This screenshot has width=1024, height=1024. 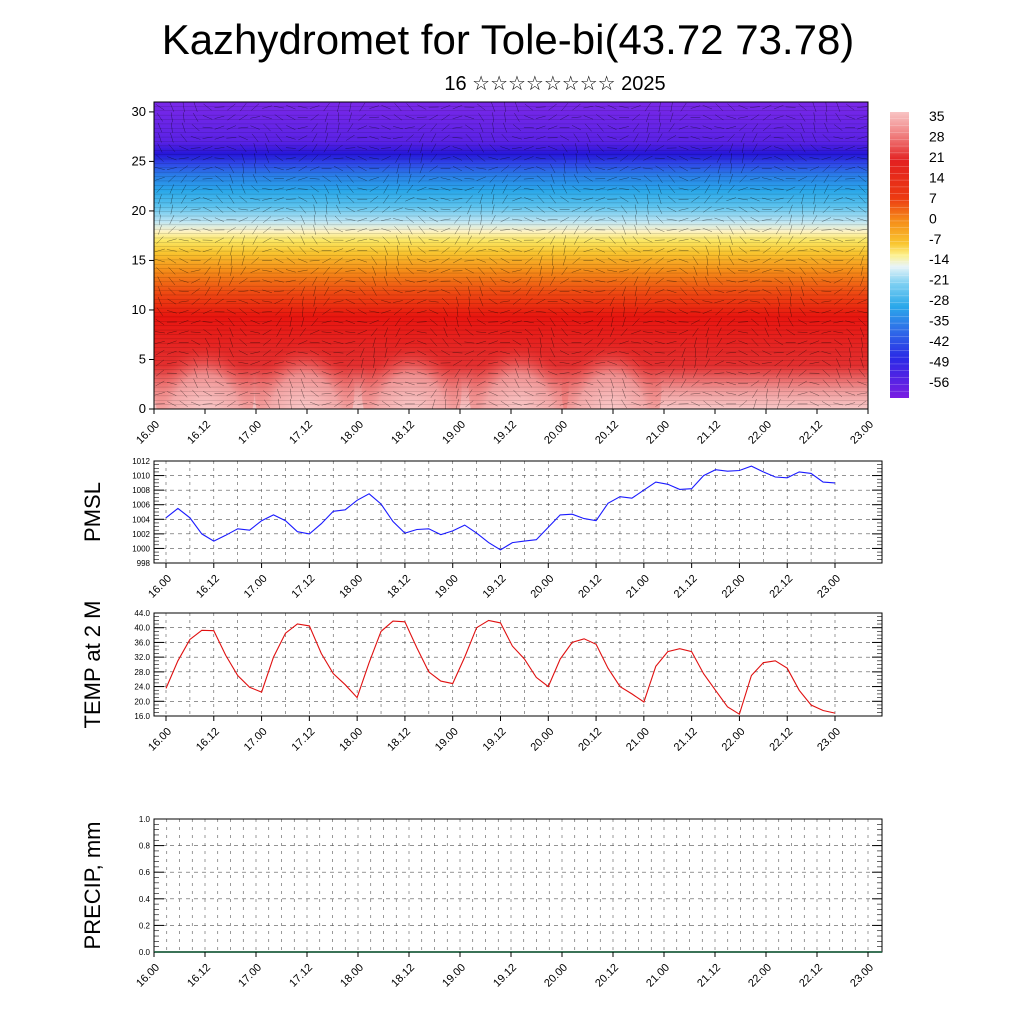 I want to click on x-tick-label: 19.00, so click(x=447, y=587).